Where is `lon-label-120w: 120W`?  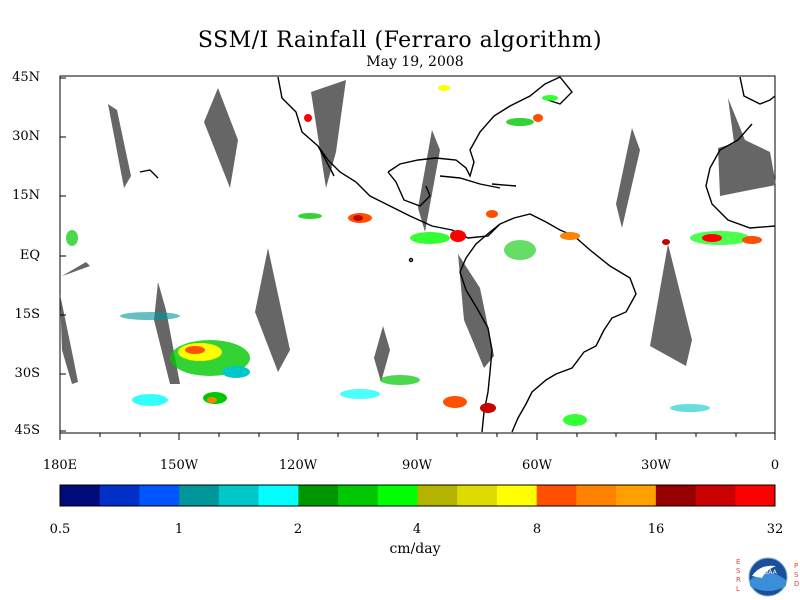 lon-label-120w: 120W is located at coordinates (298, 465).